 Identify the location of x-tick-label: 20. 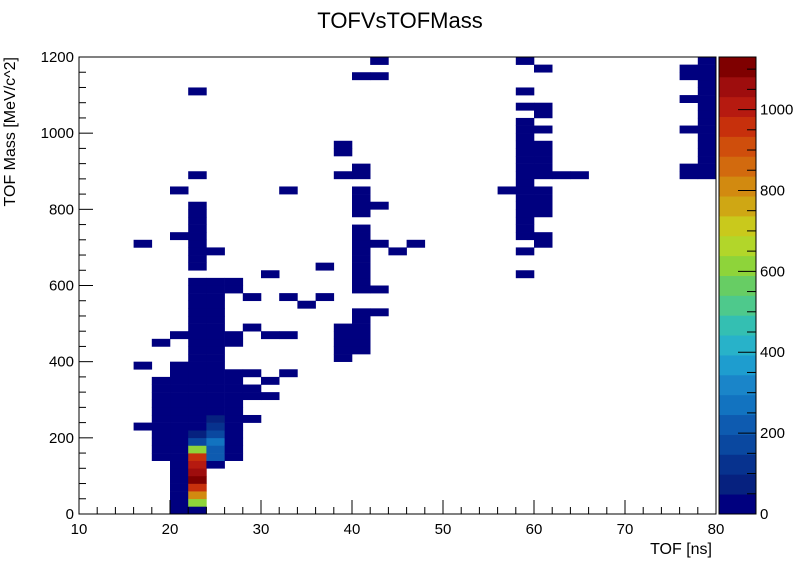
(170, 529).